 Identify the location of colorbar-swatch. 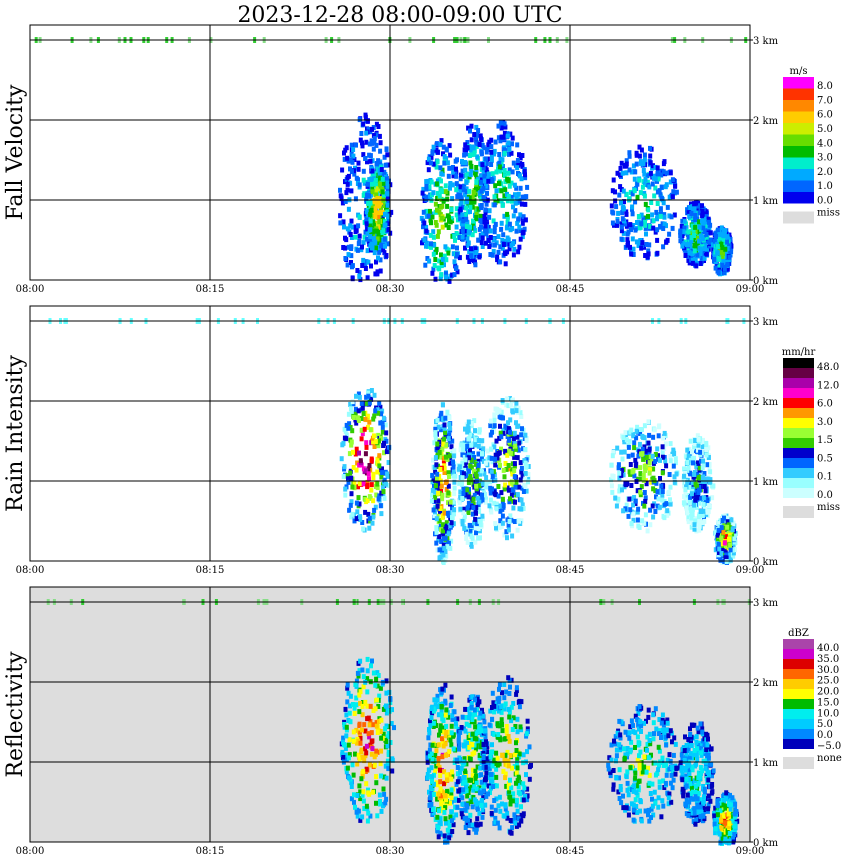
(798, 129).